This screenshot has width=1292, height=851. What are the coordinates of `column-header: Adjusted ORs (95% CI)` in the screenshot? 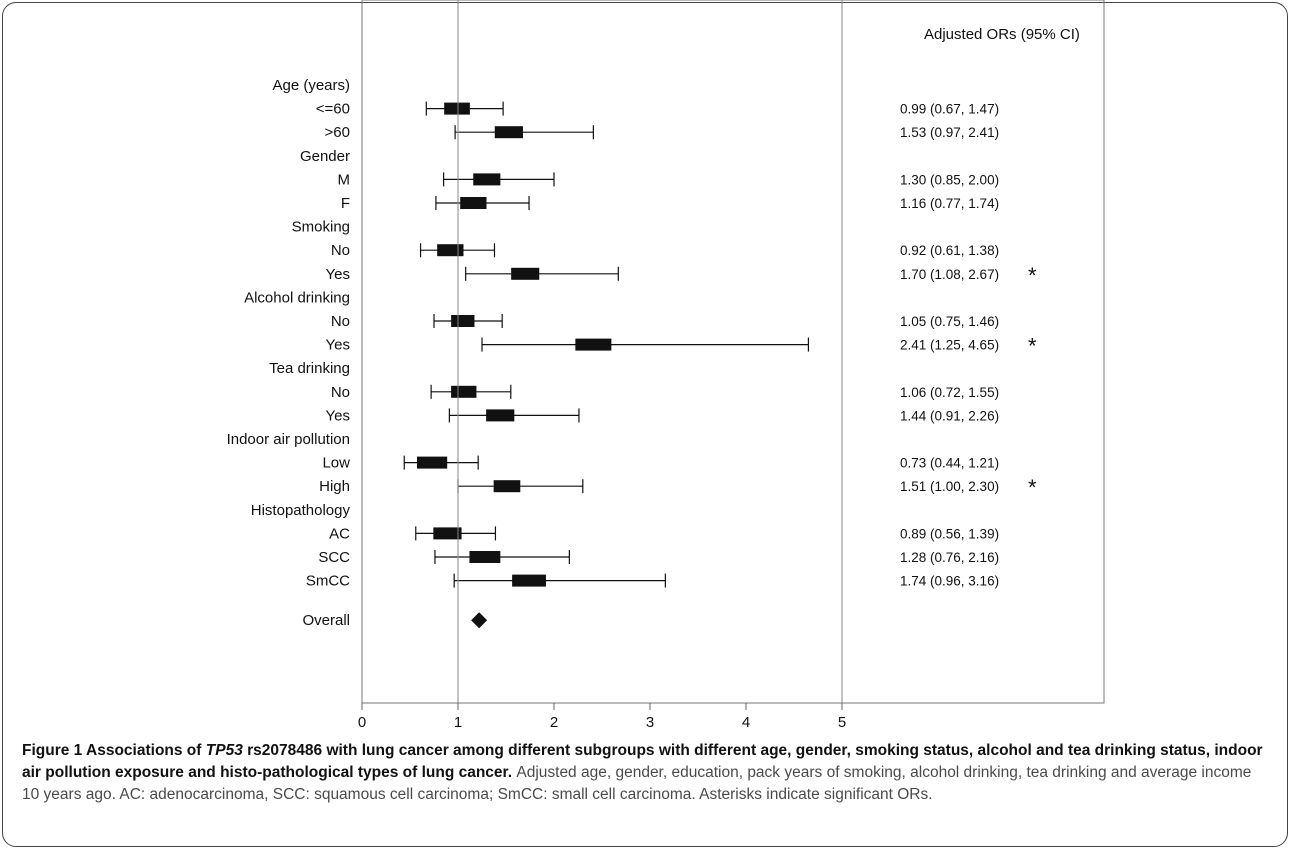 It's located at (1002, 34).